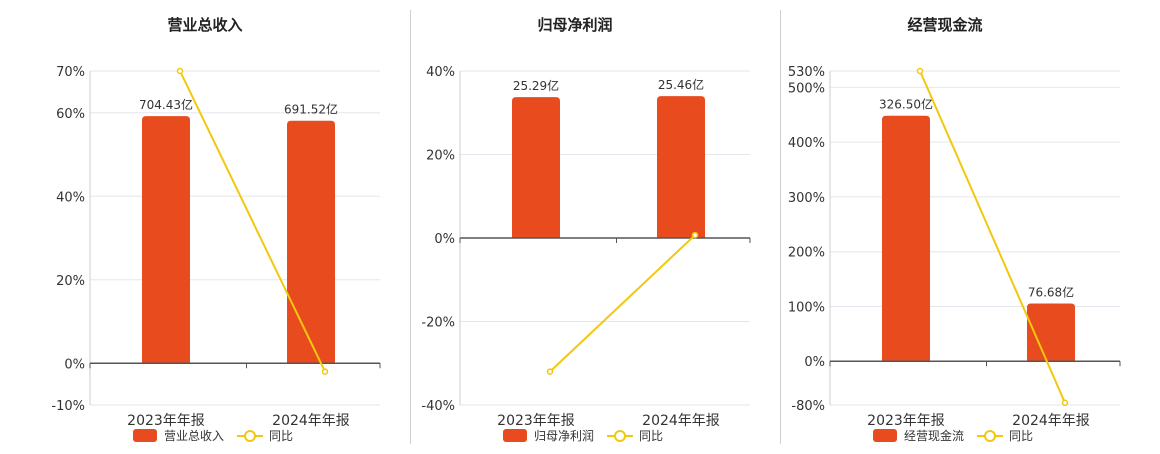 Image resolution: width=1160 pixels, height=454 pixels. Describe the element at coordinates (945, 25) in the screenshot. I see `chart-title: 经营现金流` at that location.